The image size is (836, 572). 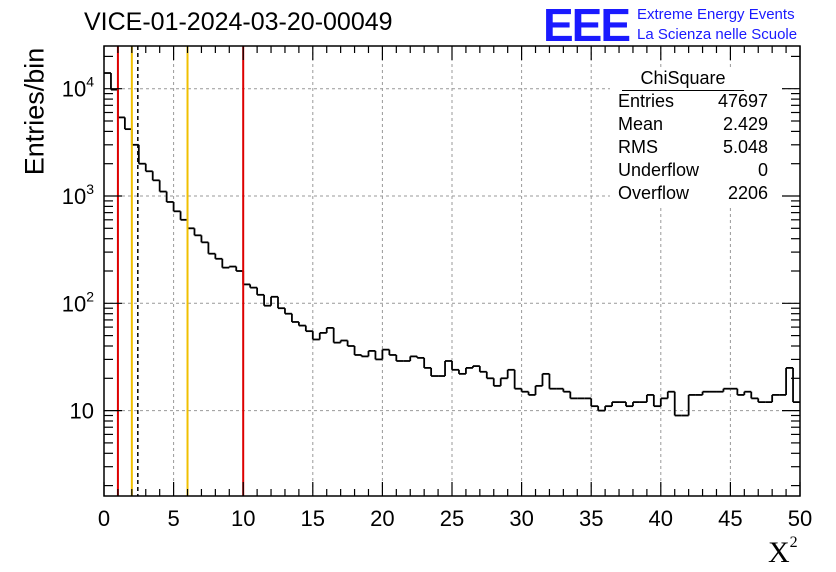 I want to click on x-tick-label: 30, so click(x=521, y=518).